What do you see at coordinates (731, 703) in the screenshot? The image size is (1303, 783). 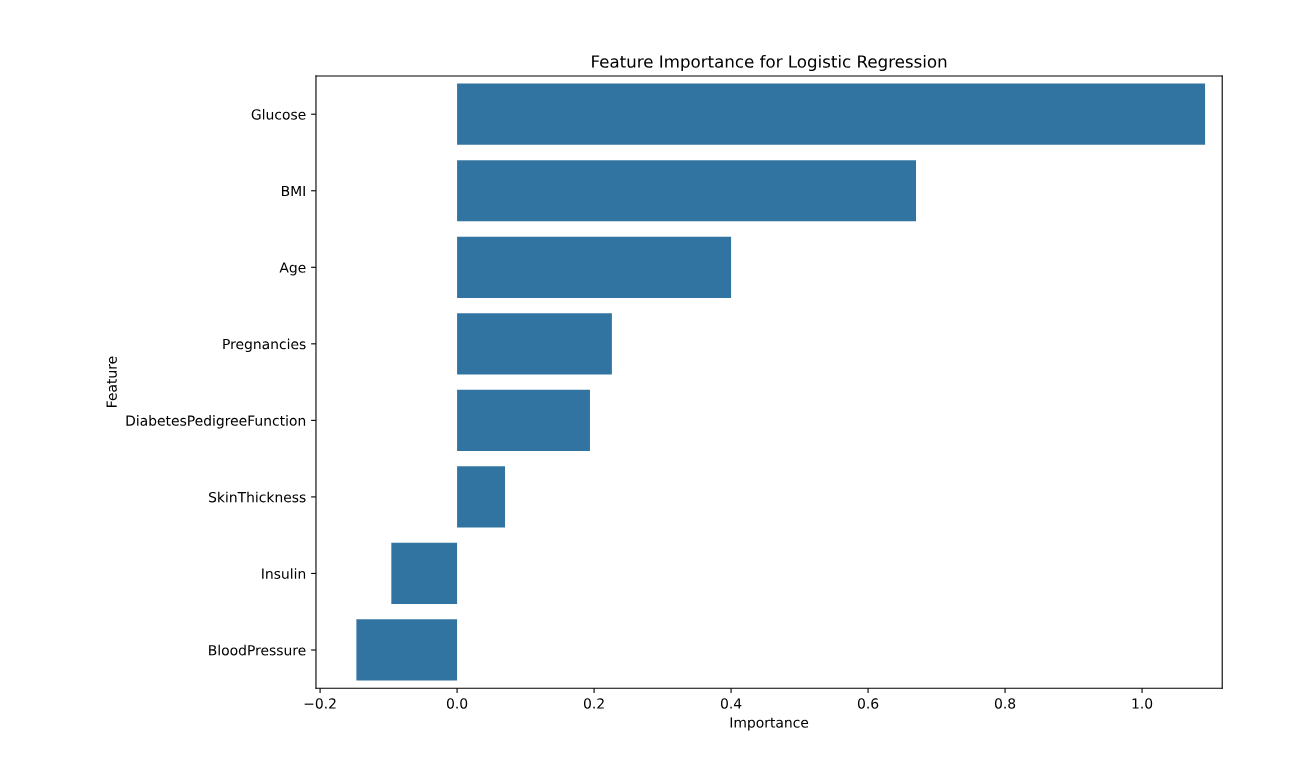 I see `x-tick-label: 0.4` at bounding box center [731, 703].